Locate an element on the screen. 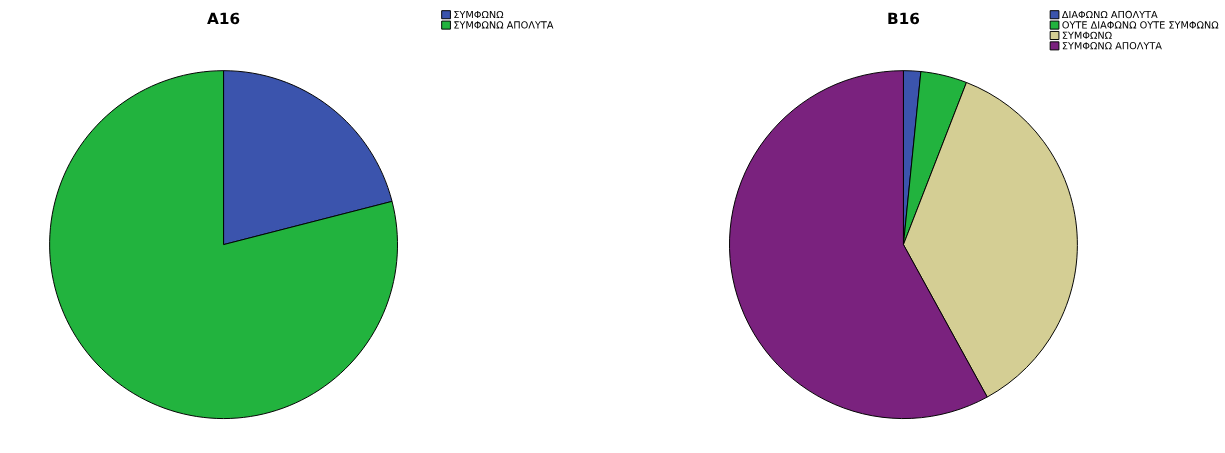 This screenshot has height=453, width=1225. chart-title: B16 is located at coordinates (904, 18).